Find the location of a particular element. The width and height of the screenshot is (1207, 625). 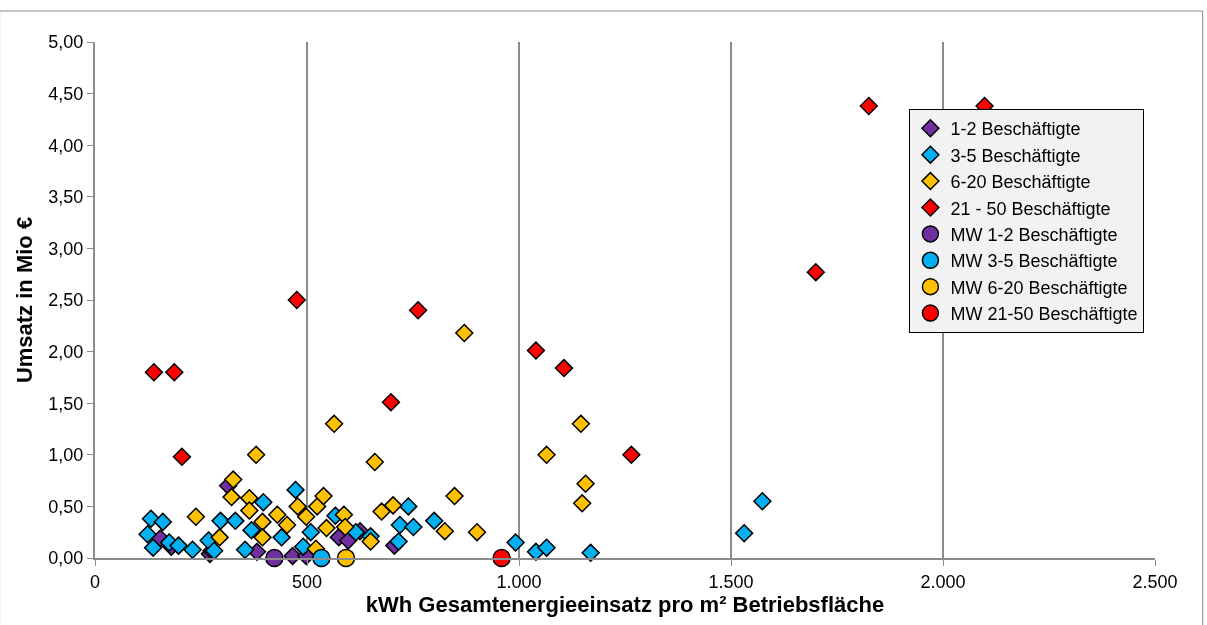

legend-label: 21 - 50 Beschäftigte is located at coordinates (1030, 208).